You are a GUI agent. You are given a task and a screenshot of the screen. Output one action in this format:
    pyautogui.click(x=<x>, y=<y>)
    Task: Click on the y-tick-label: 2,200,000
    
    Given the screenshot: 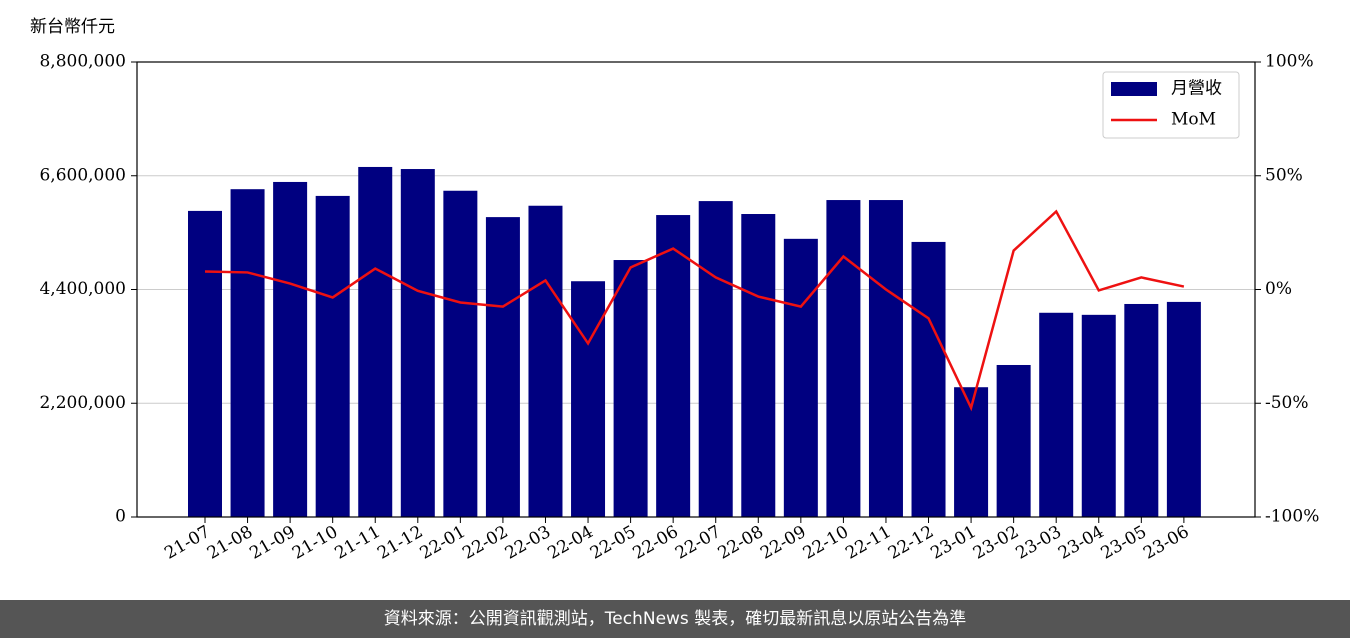 What is the action you would take?
    pyautogui.click(x=82, y=403)
    